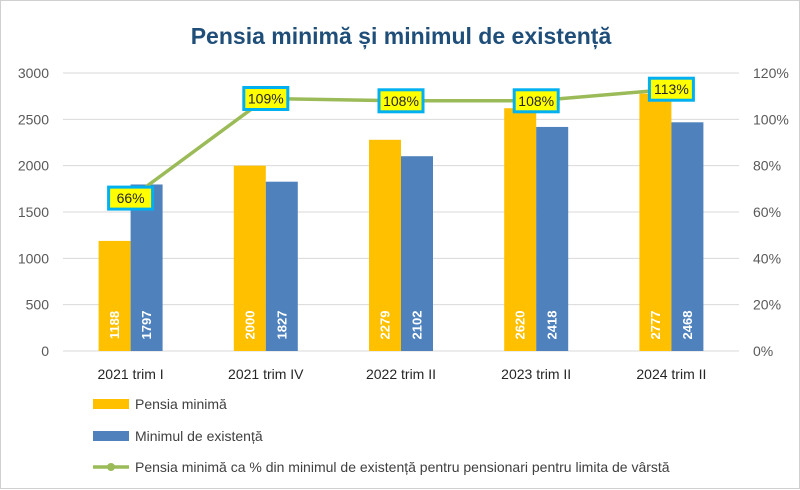 This screenshot has width=800, height=490. I want to click on bar-value-label: 2102, so click(417, 325).